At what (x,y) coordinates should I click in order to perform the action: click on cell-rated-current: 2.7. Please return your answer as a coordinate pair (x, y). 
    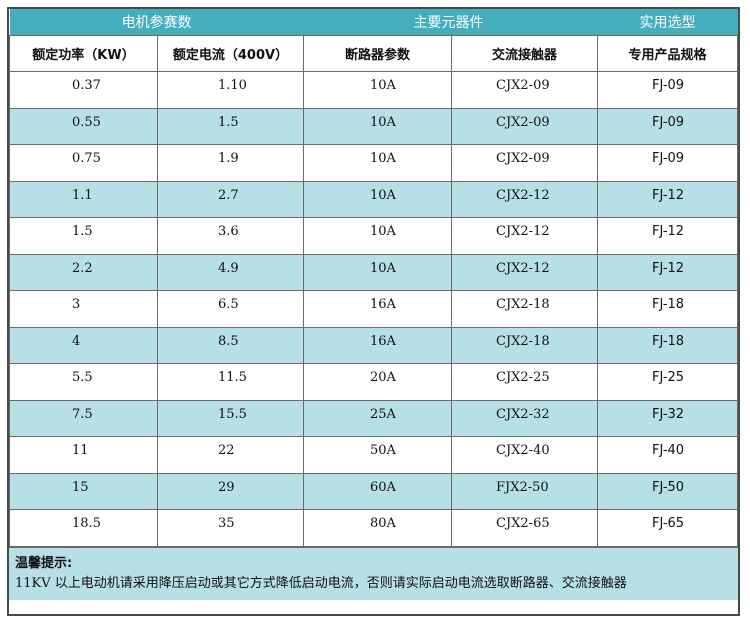
    Looking at the image, I should click on (230, 199).